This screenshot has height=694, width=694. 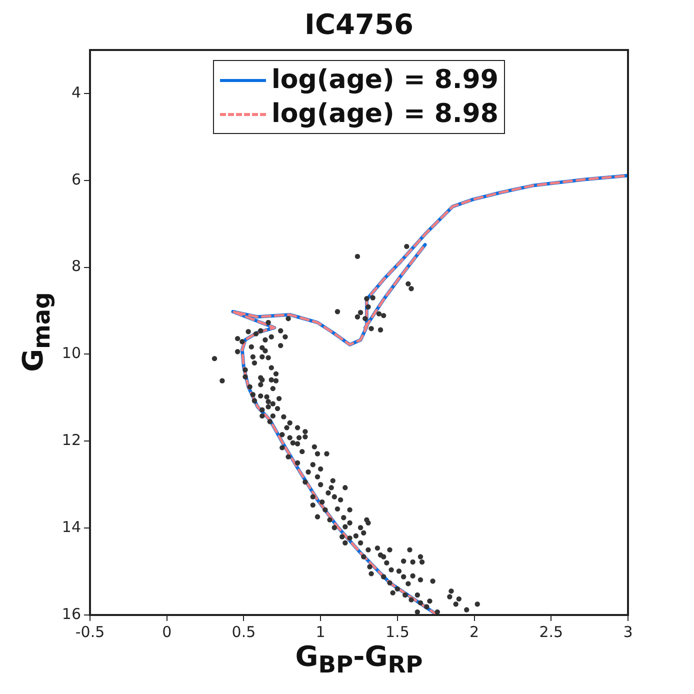 What do you see at coordinates (628, 631) in the screenshot?
I see `x-tick-label: 3` at bounding box center [628, 631].